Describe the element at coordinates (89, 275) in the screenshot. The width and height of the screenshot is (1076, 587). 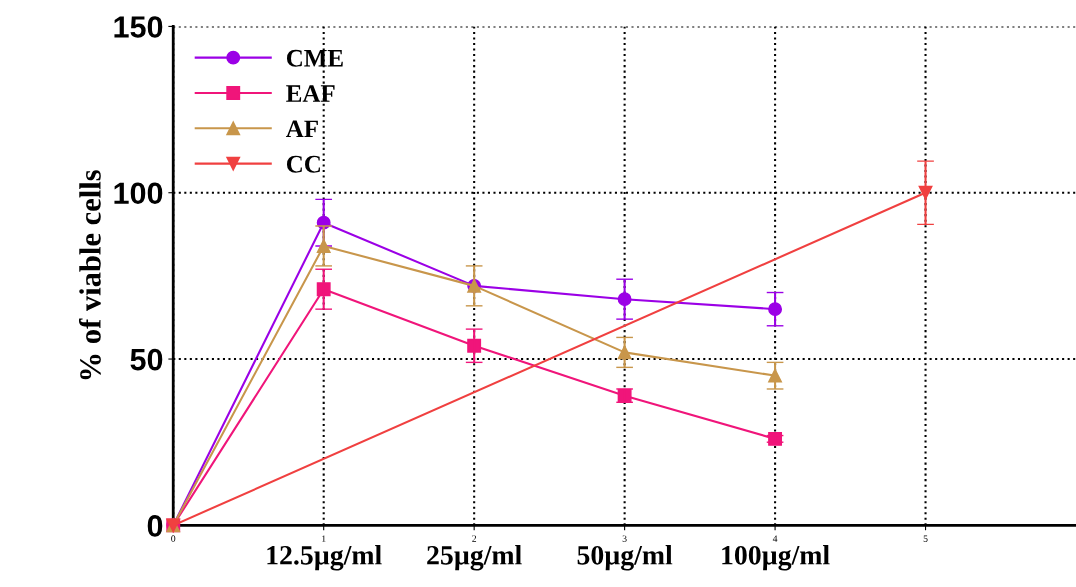
I see `y-axis-title: % of viable cells` at that location.